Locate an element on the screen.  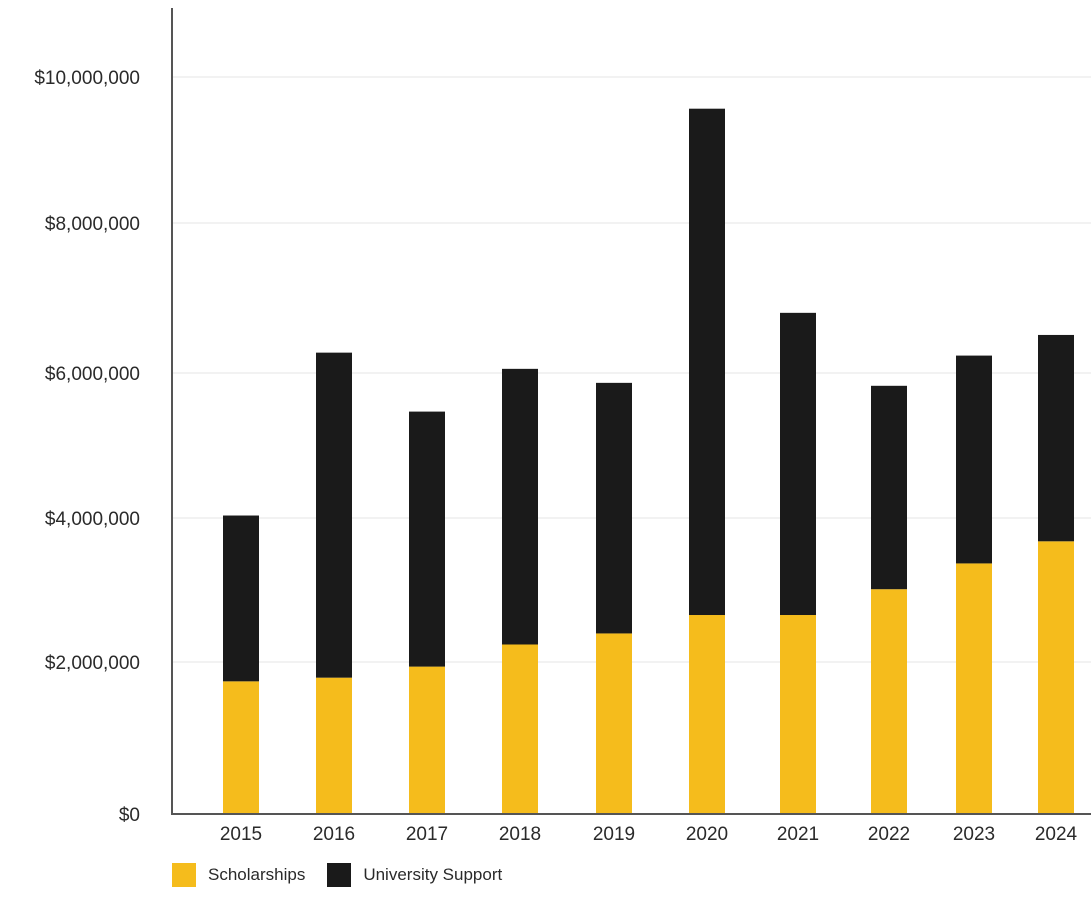
y-tick-label: $6,000,000 is located at coordinates (92, 374).